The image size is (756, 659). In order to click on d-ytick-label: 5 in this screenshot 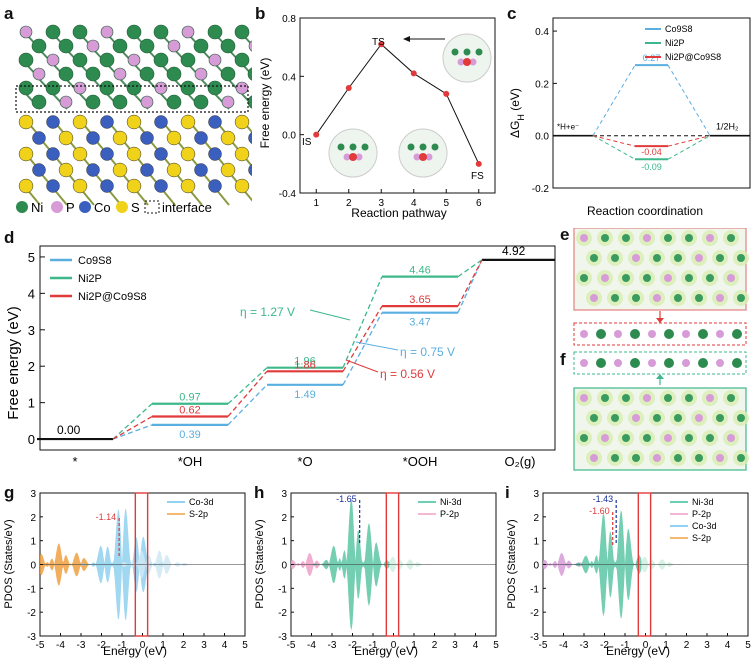, I will do `click(31, 257)`.